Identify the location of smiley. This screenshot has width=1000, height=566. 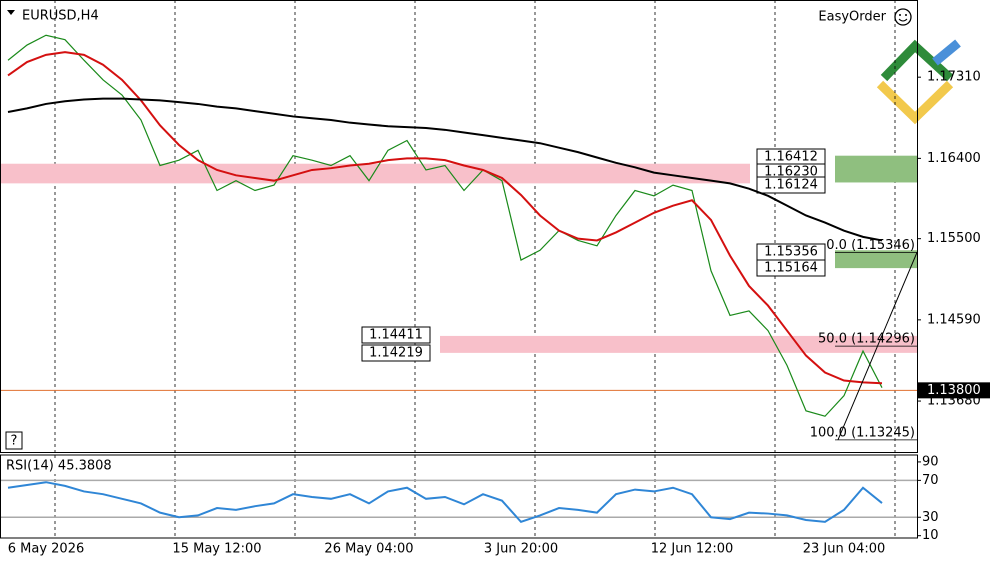
(903, 17).